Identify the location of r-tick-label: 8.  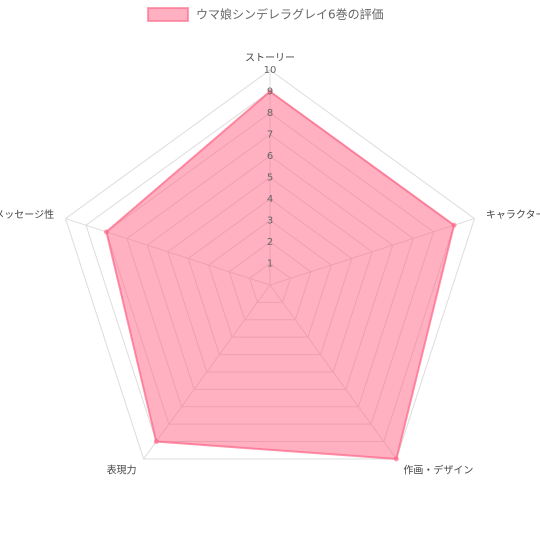
(270, 113).